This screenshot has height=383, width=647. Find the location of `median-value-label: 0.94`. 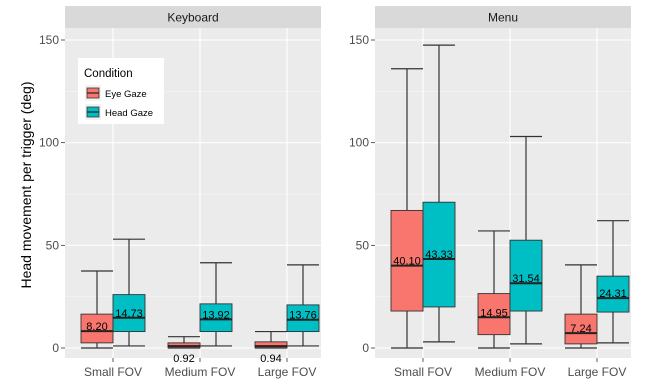

median-value-label: 0.94 is located at coordinates (270, 359).